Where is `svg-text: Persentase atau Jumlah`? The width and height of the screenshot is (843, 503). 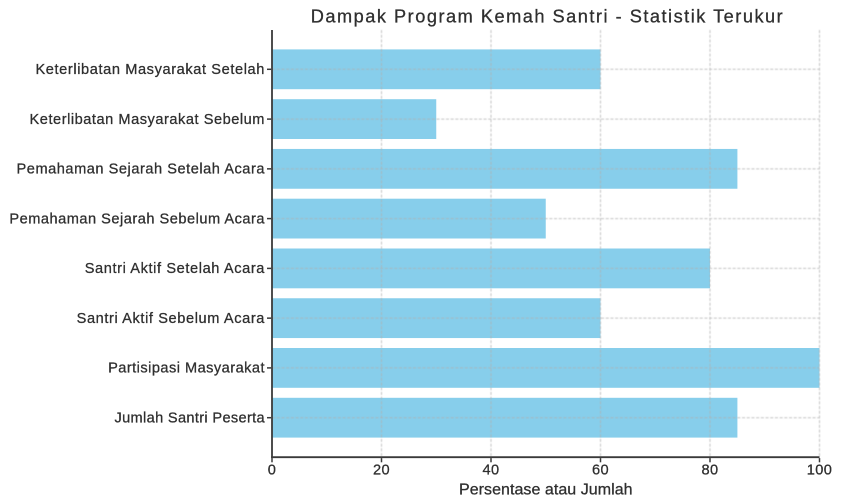
svg-text: Persentase atau Jumlah is located at coordinates (546, 489).